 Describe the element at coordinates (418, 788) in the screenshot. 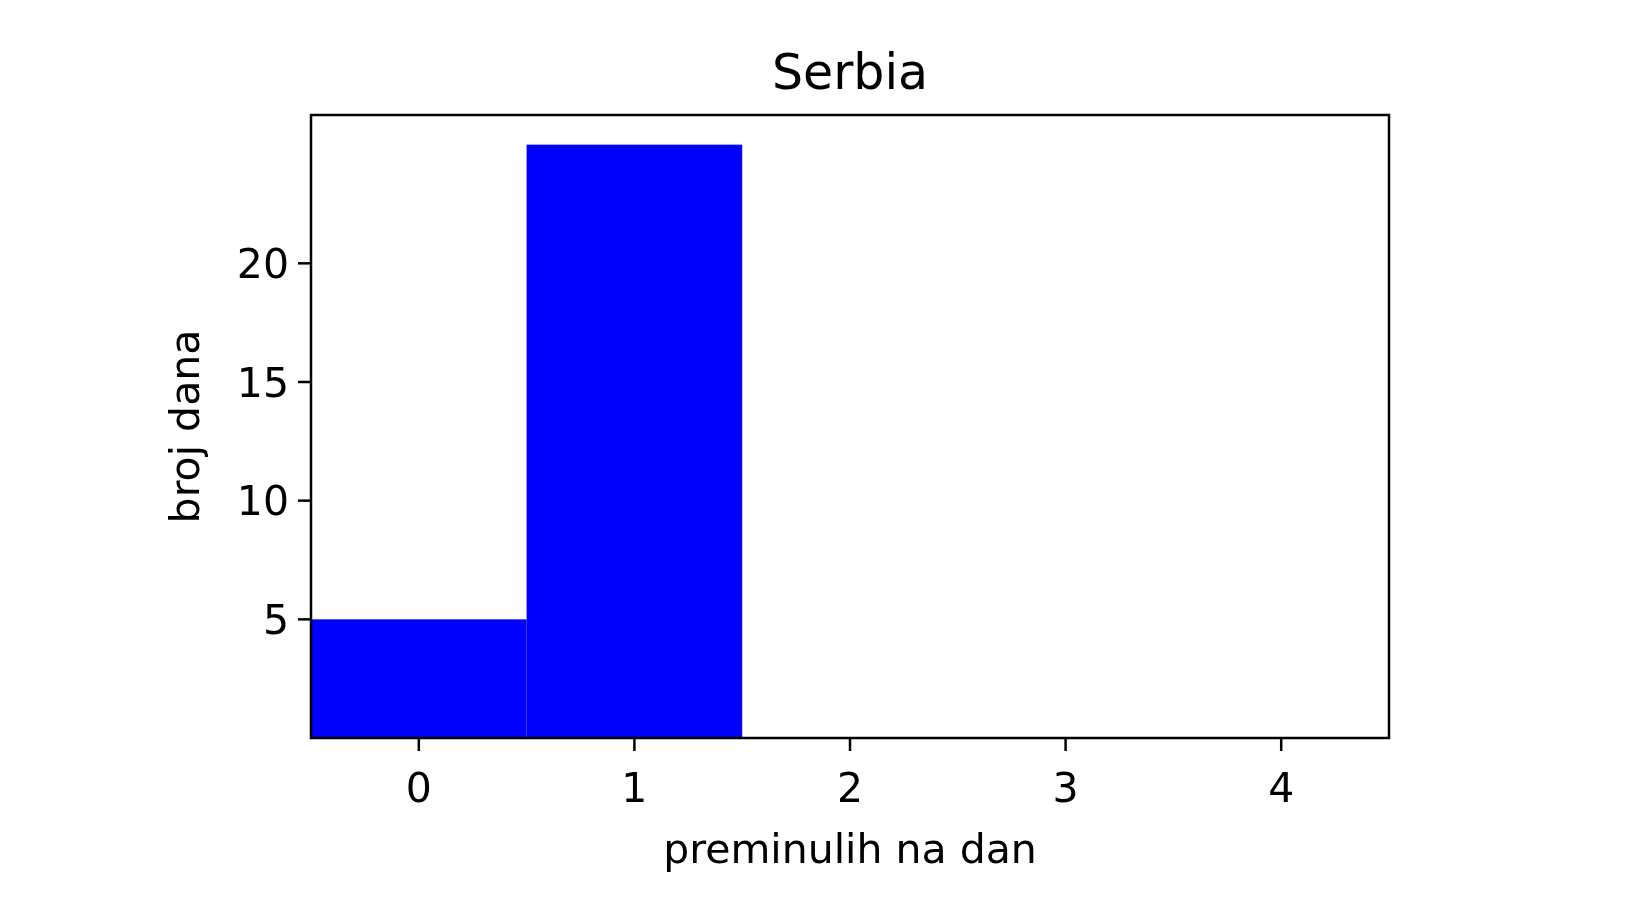

I see `x-tick-label: 0` at that location.